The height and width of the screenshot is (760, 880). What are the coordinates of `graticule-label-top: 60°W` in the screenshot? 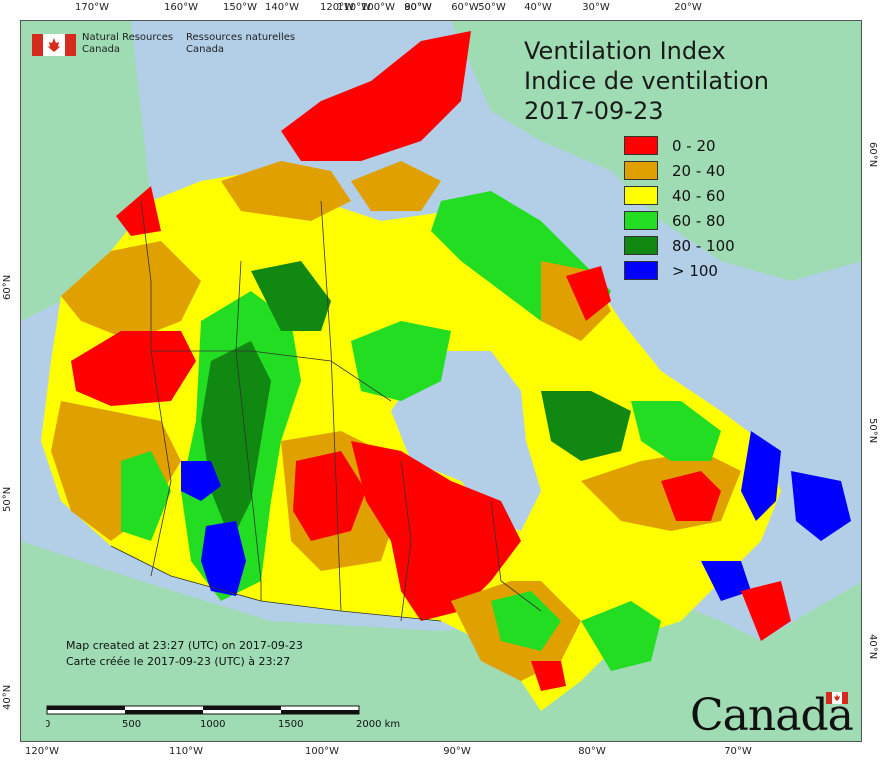 It's located at (465, 7).